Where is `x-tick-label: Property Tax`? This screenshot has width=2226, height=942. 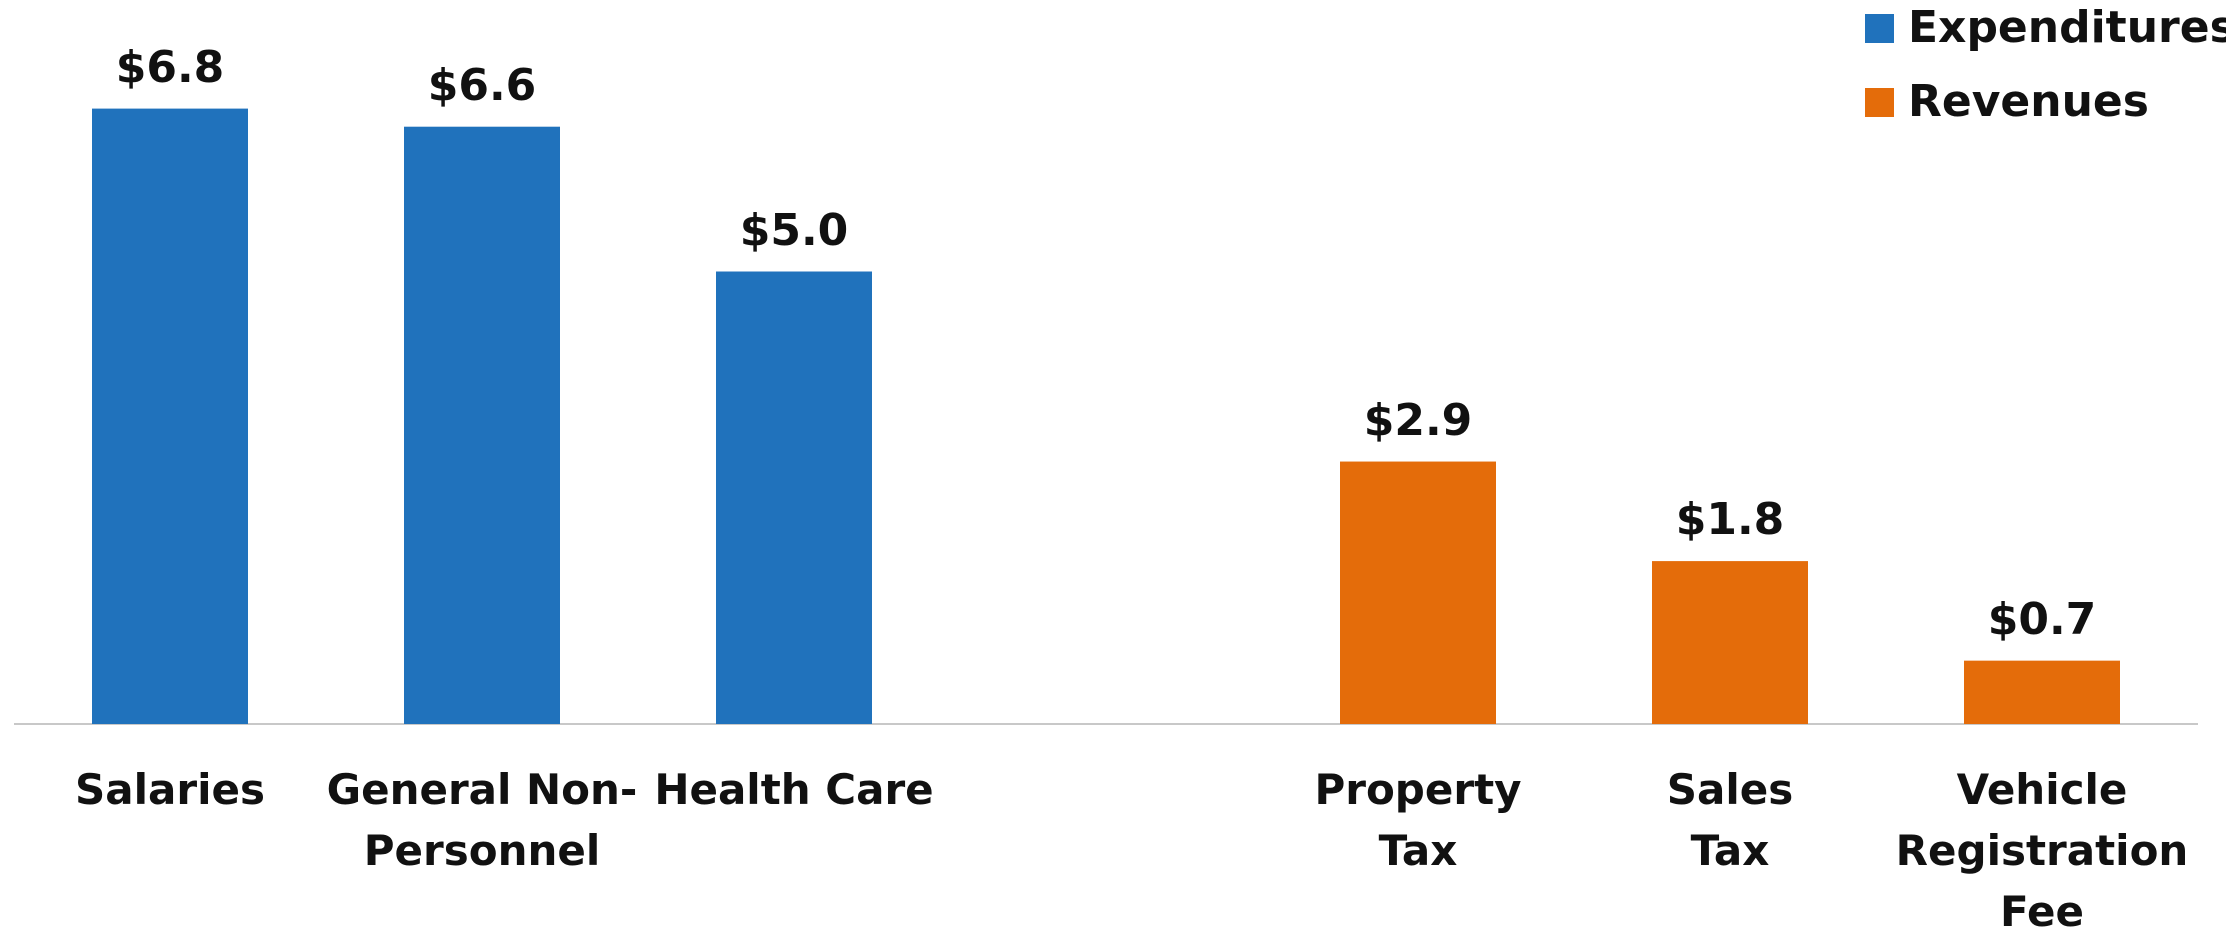 x-tick-label: Property Tax is located at coordinates (1418, 820).